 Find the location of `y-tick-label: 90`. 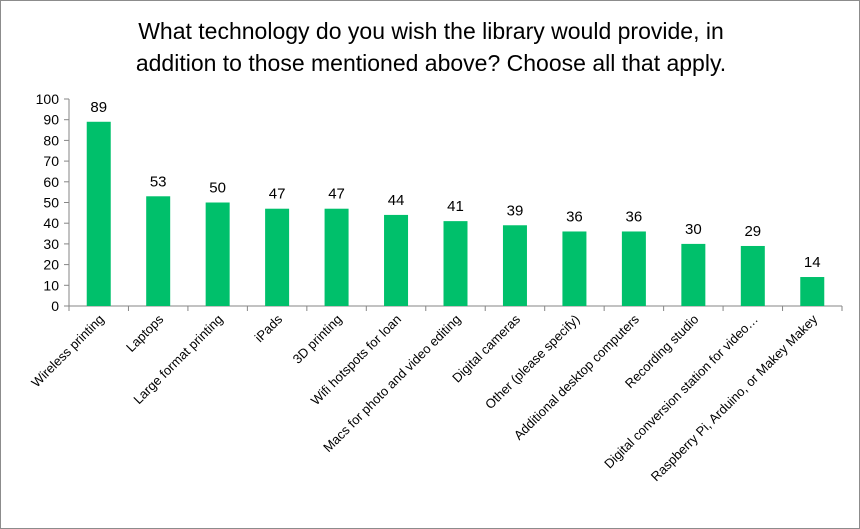

y-tick-label: 90 is located at coordinates (51, 120).